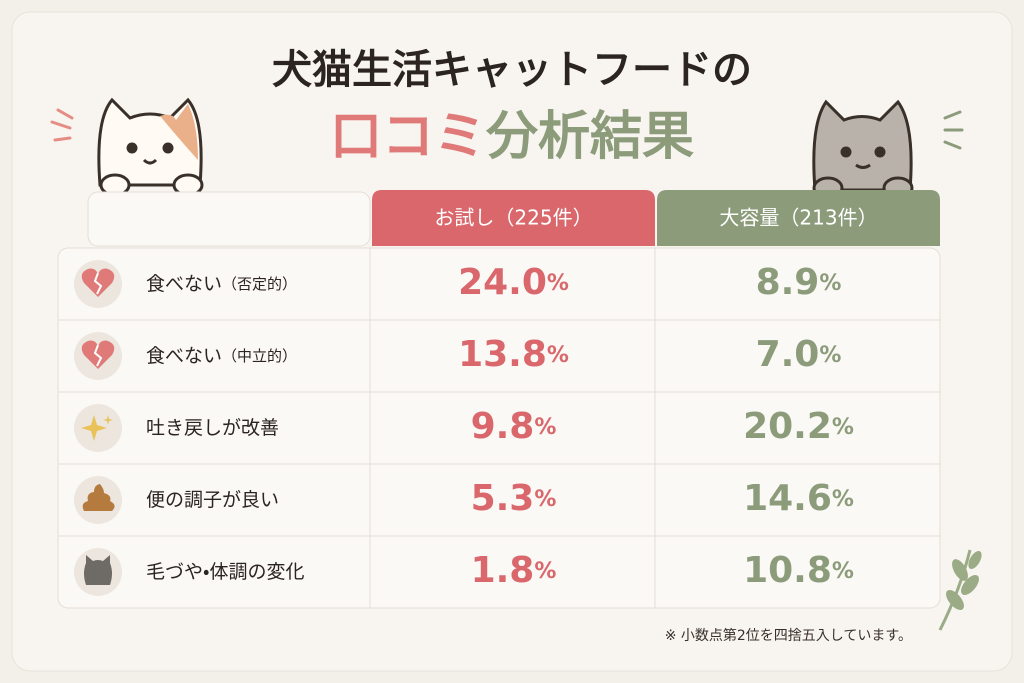 This screenshot has width=1024, height=683. I want to click on value-number: 5.3, so click(503, 498).